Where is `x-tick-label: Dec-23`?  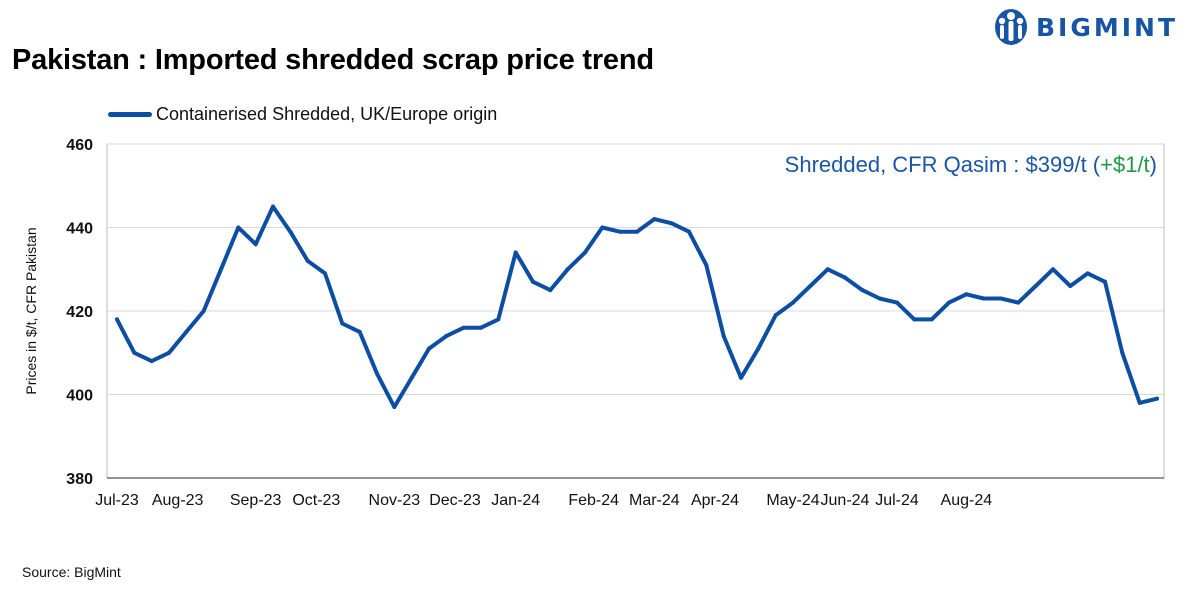
x-tick-label: Dec-23 is located at coordinates (455, 500).